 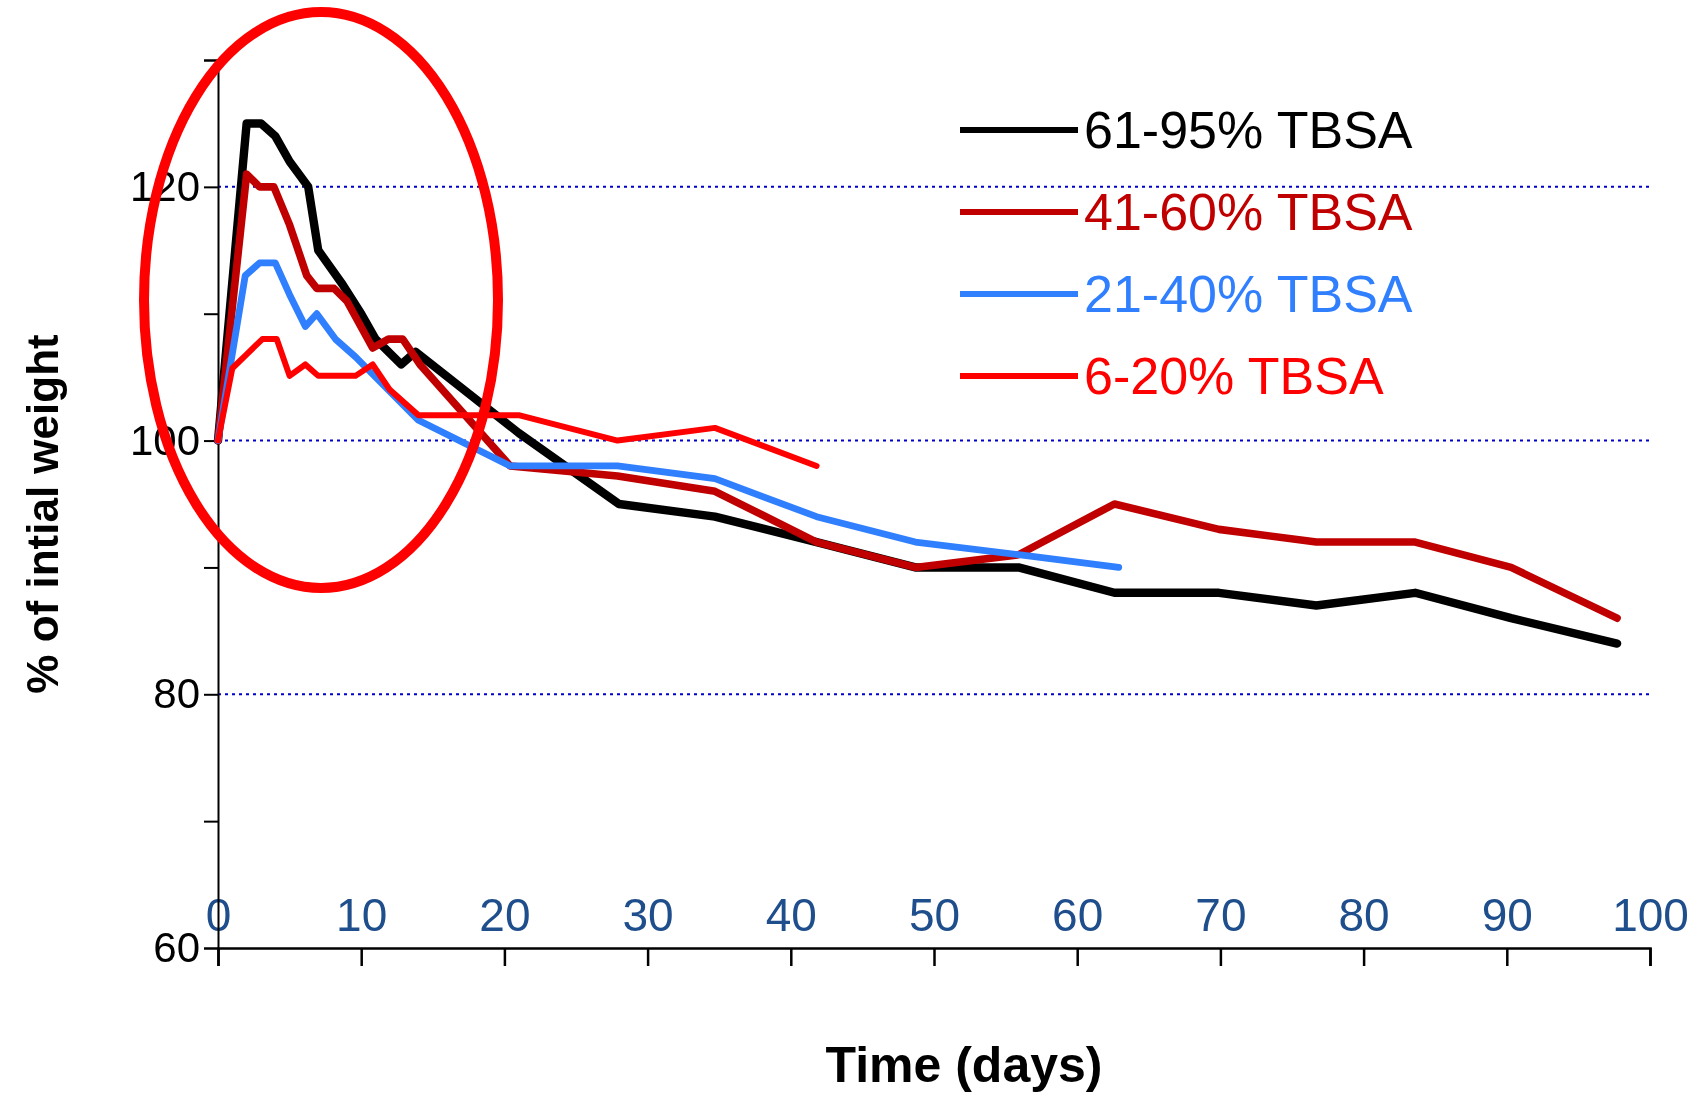 What do you see at coordinates (176, 947) in the screenshot?
I see `y-tick-label: 60` at bounding box center [176, 947].